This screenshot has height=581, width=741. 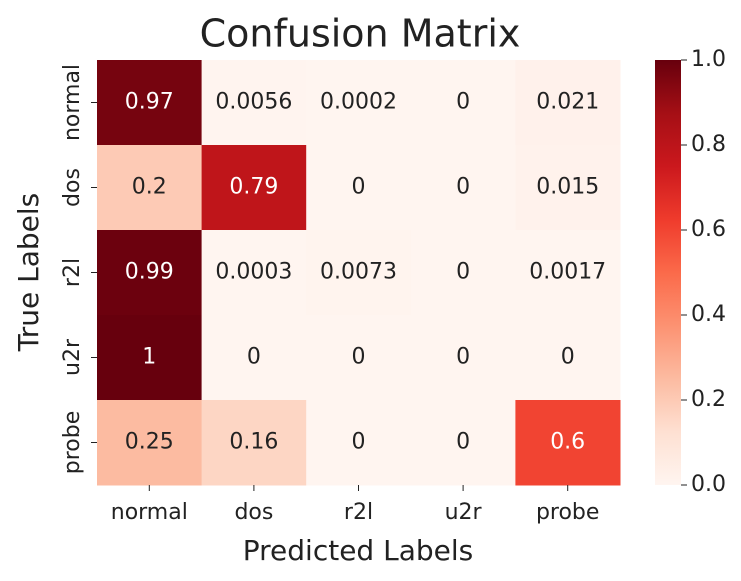 What do you see at coordinates (358, 512) in the screenshot?
I see `x-tick-label: r2l` at bounding box center [358, 512].